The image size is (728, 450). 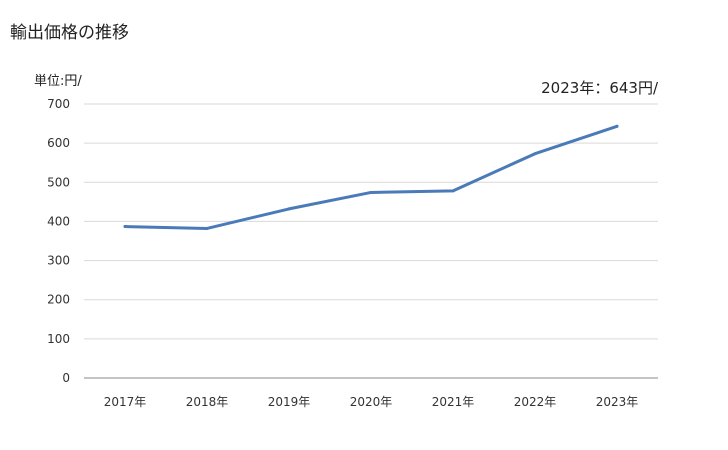 I want to click on x-tick-label: 2021年, so click(x=453, y=402).